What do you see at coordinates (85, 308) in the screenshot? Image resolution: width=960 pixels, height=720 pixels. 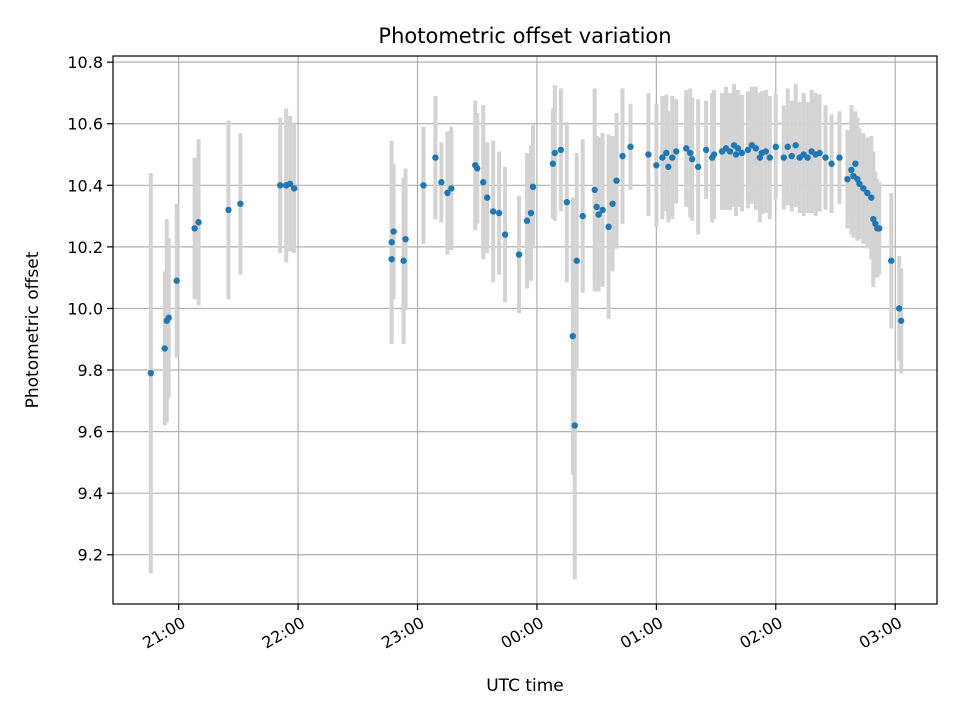 I see `y-tick-label: 10.0` at bounding box center [85, 308].